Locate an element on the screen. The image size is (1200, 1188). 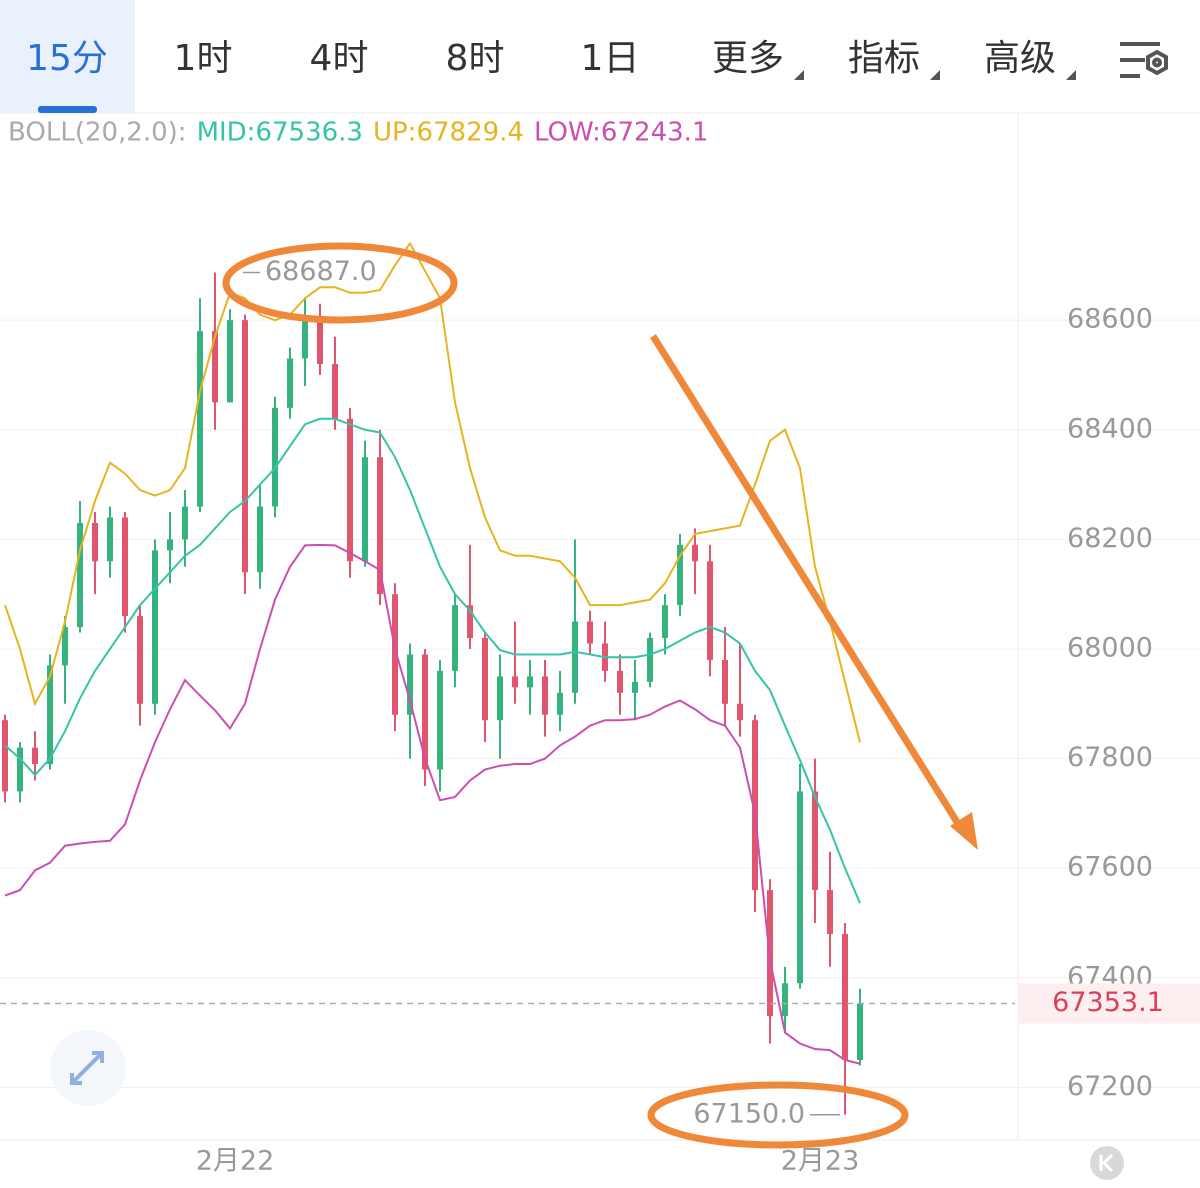
low-label: 67150.0 is located at coordinates (749, 1113).